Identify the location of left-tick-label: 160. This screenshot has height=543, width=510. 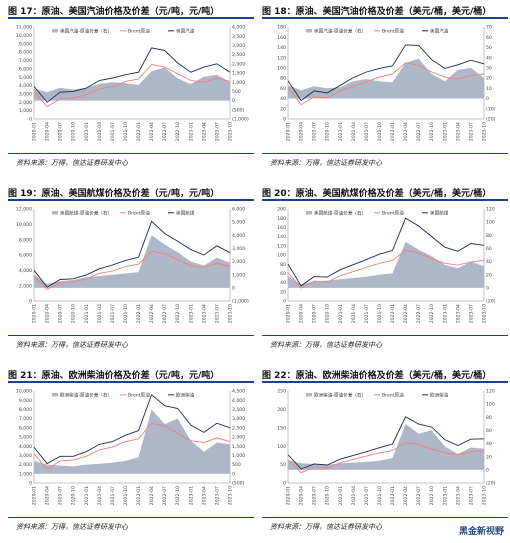
(281, 38).